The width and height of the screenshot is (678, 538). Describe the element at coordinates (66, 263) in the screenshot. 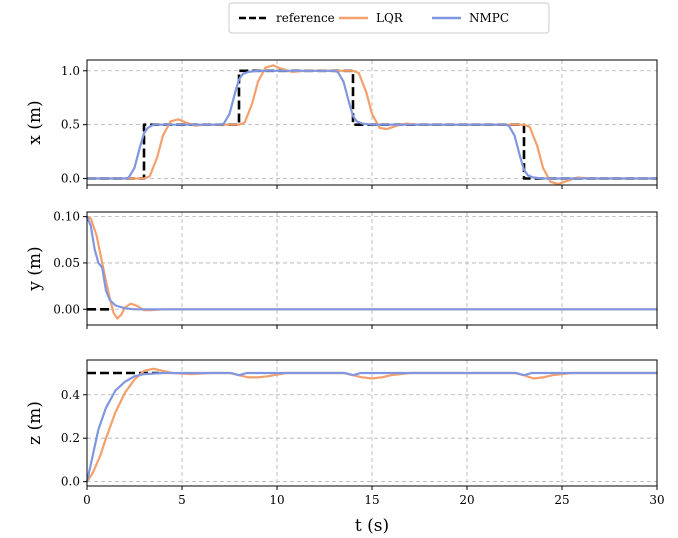

I see `panel-y-ytick-label: 0.05` at that location.